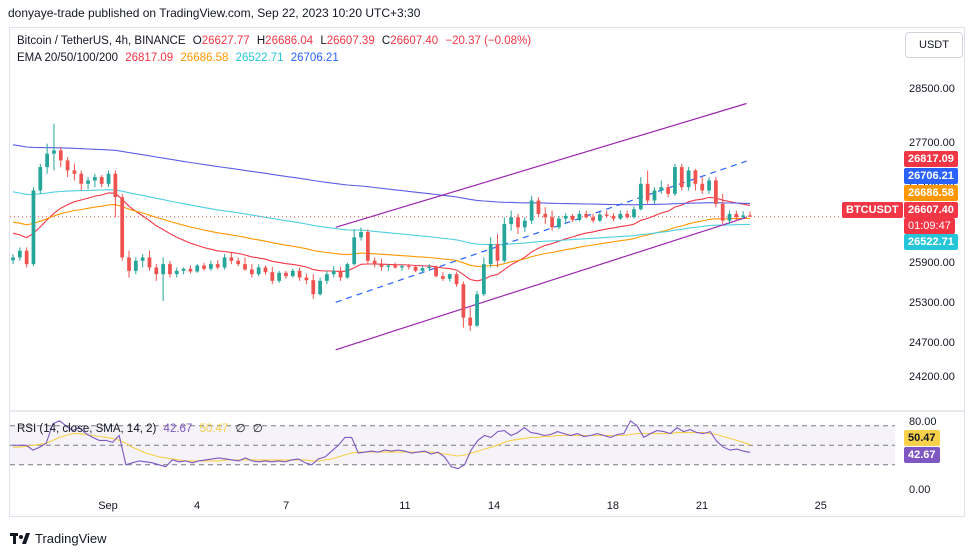  What do you see at coordinates (386, 41) in the screenshot?
I see `close-label: C` at bounding box center [386, 41].